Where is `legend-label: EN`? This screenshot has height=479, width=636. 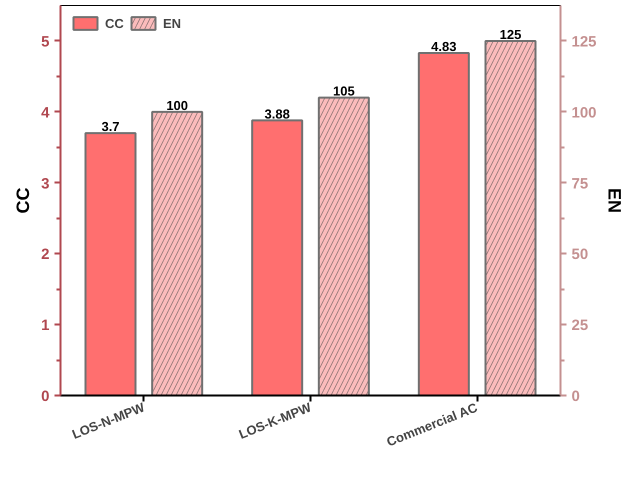
legend-label: EN is located at coordinates (172, 23).